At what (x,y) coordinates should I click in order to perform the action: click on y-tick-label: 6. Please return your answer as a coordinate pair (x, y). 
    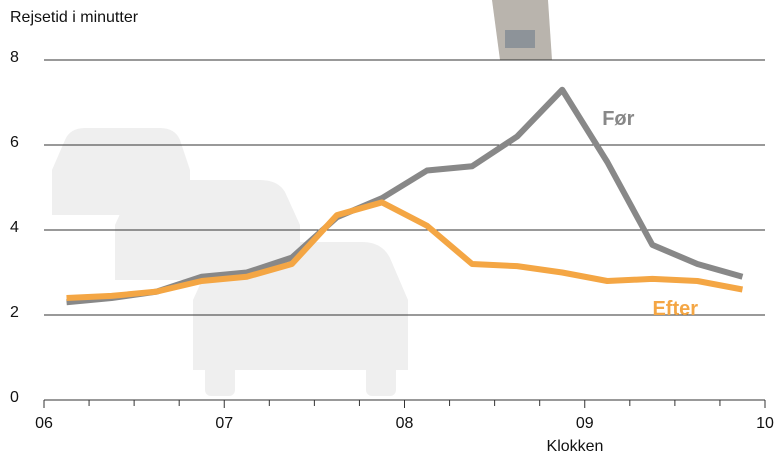
    Looking at the image, I should click on (14, 142).